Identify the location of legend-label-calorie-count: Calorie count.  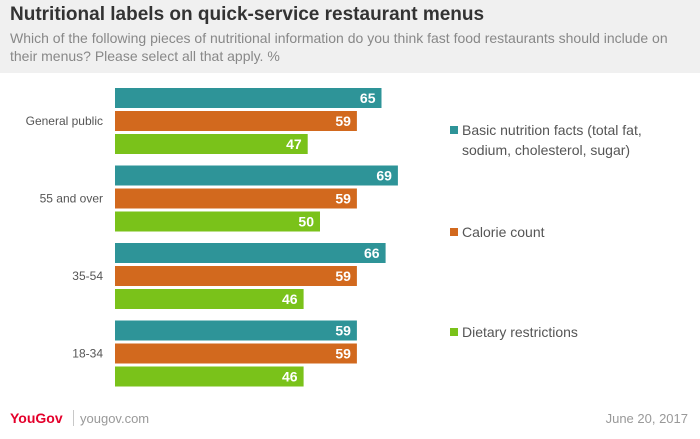
(503, 232).